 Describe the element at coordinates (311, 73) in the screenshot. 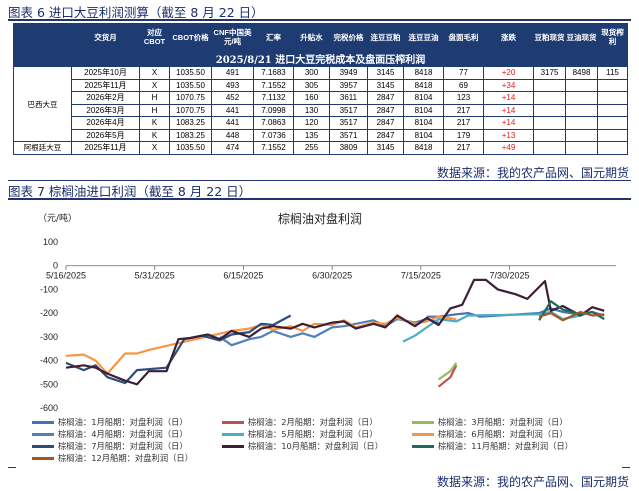

I see `table-cell: 300` at that location.